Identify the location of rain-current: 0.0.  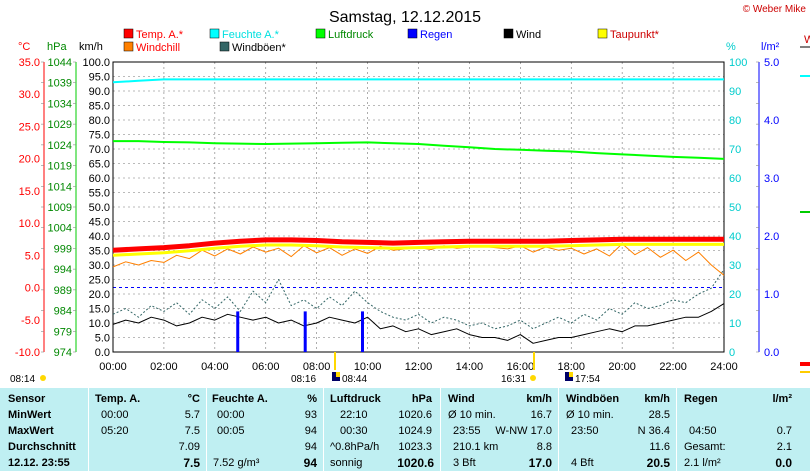
(783, 463).